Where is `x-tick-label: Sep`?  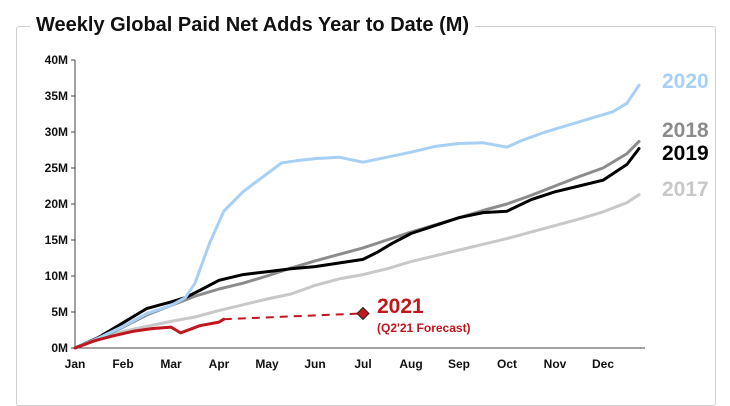
x-tick-label: Sep is located at coordinates (459, 364).